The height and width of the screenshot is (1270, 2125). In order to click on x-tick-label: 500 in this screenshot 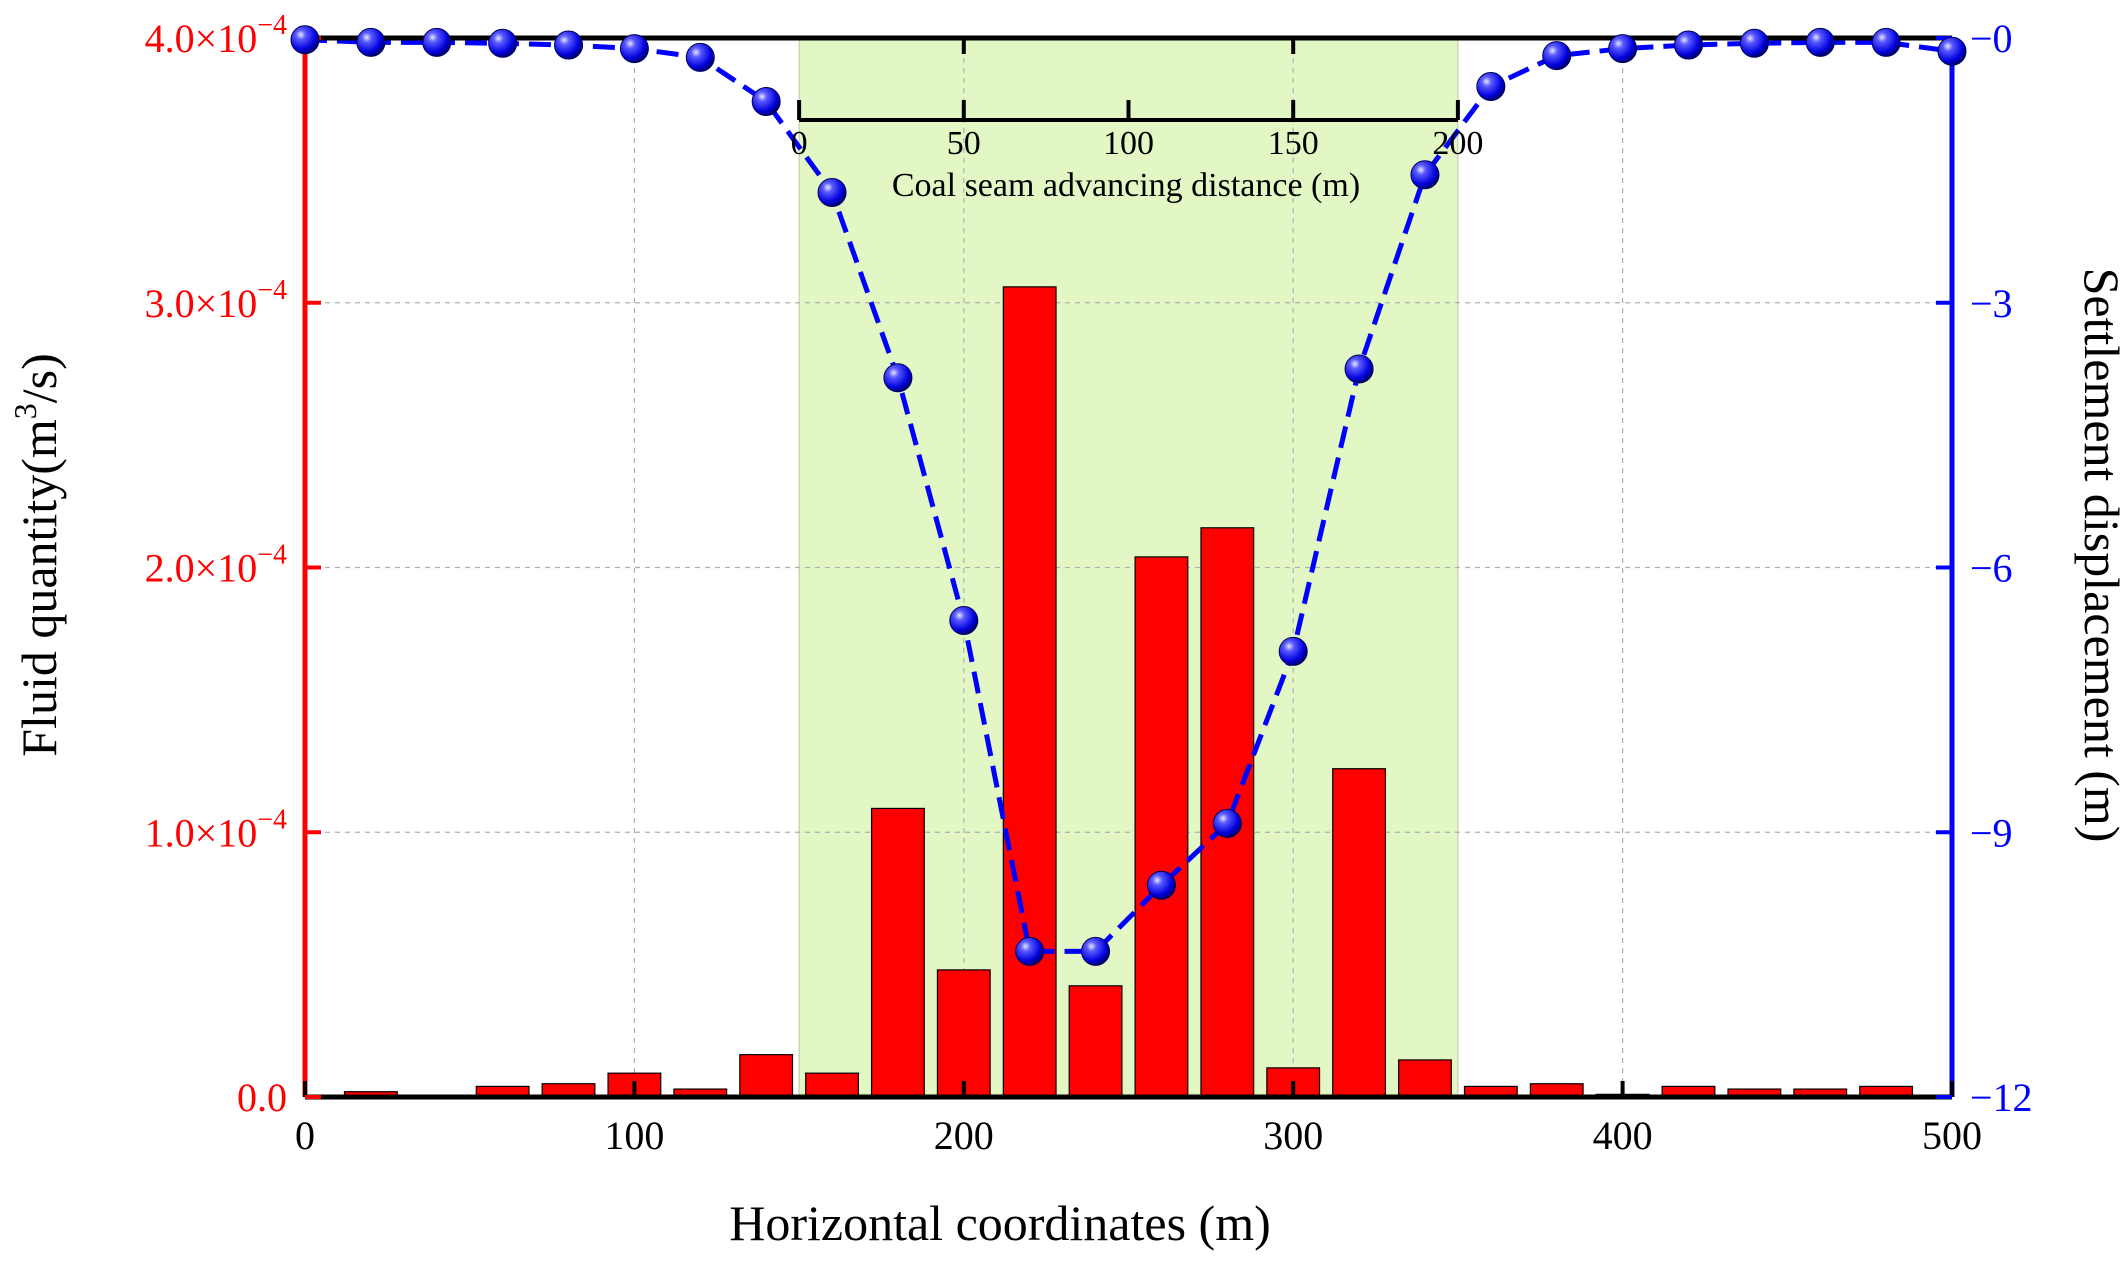, I will do `click(1952, 1135)`.